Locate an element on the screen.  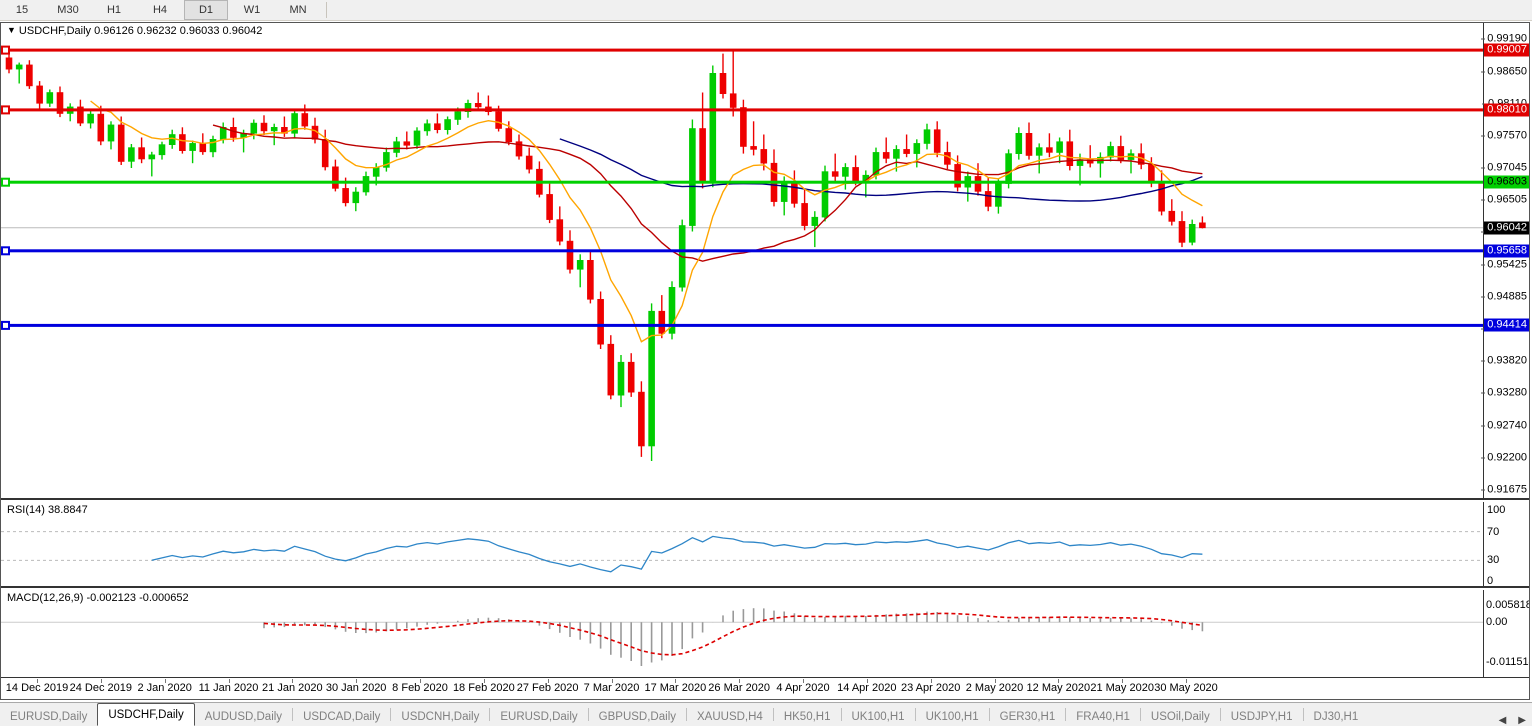
timeframe-button-d1: D1 is located at coordinates (206, 10).